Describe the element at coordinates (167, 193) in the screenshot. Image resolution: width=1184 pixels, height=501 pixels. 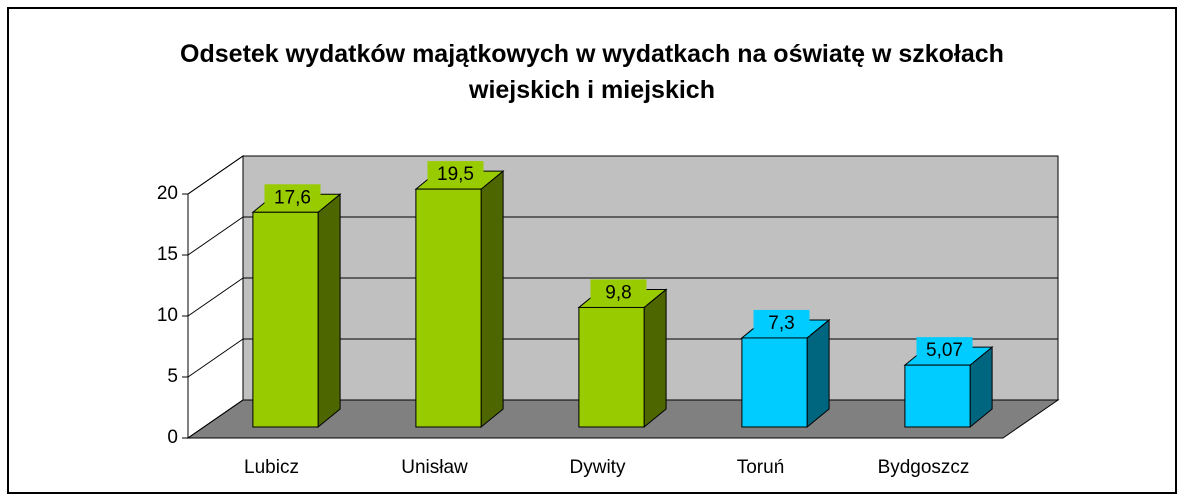
I see `y-tick-label: 20` at that location.